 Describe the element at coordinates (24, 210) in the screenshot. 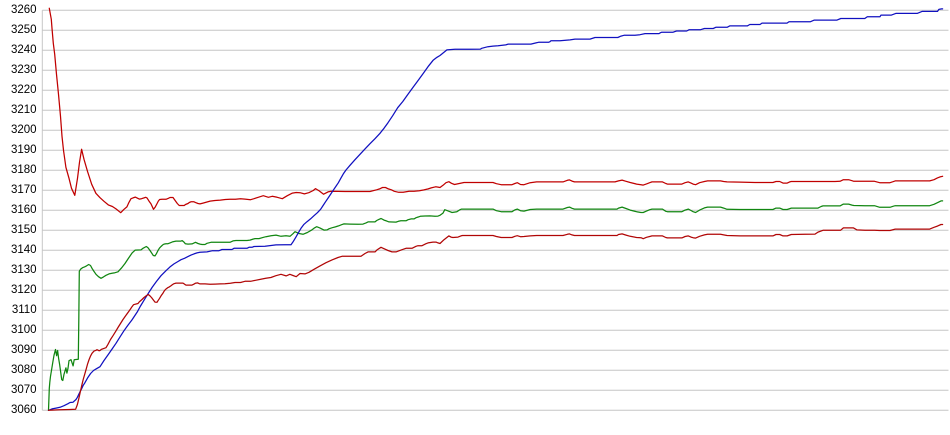

I see `svg-text: 3160` at that location.